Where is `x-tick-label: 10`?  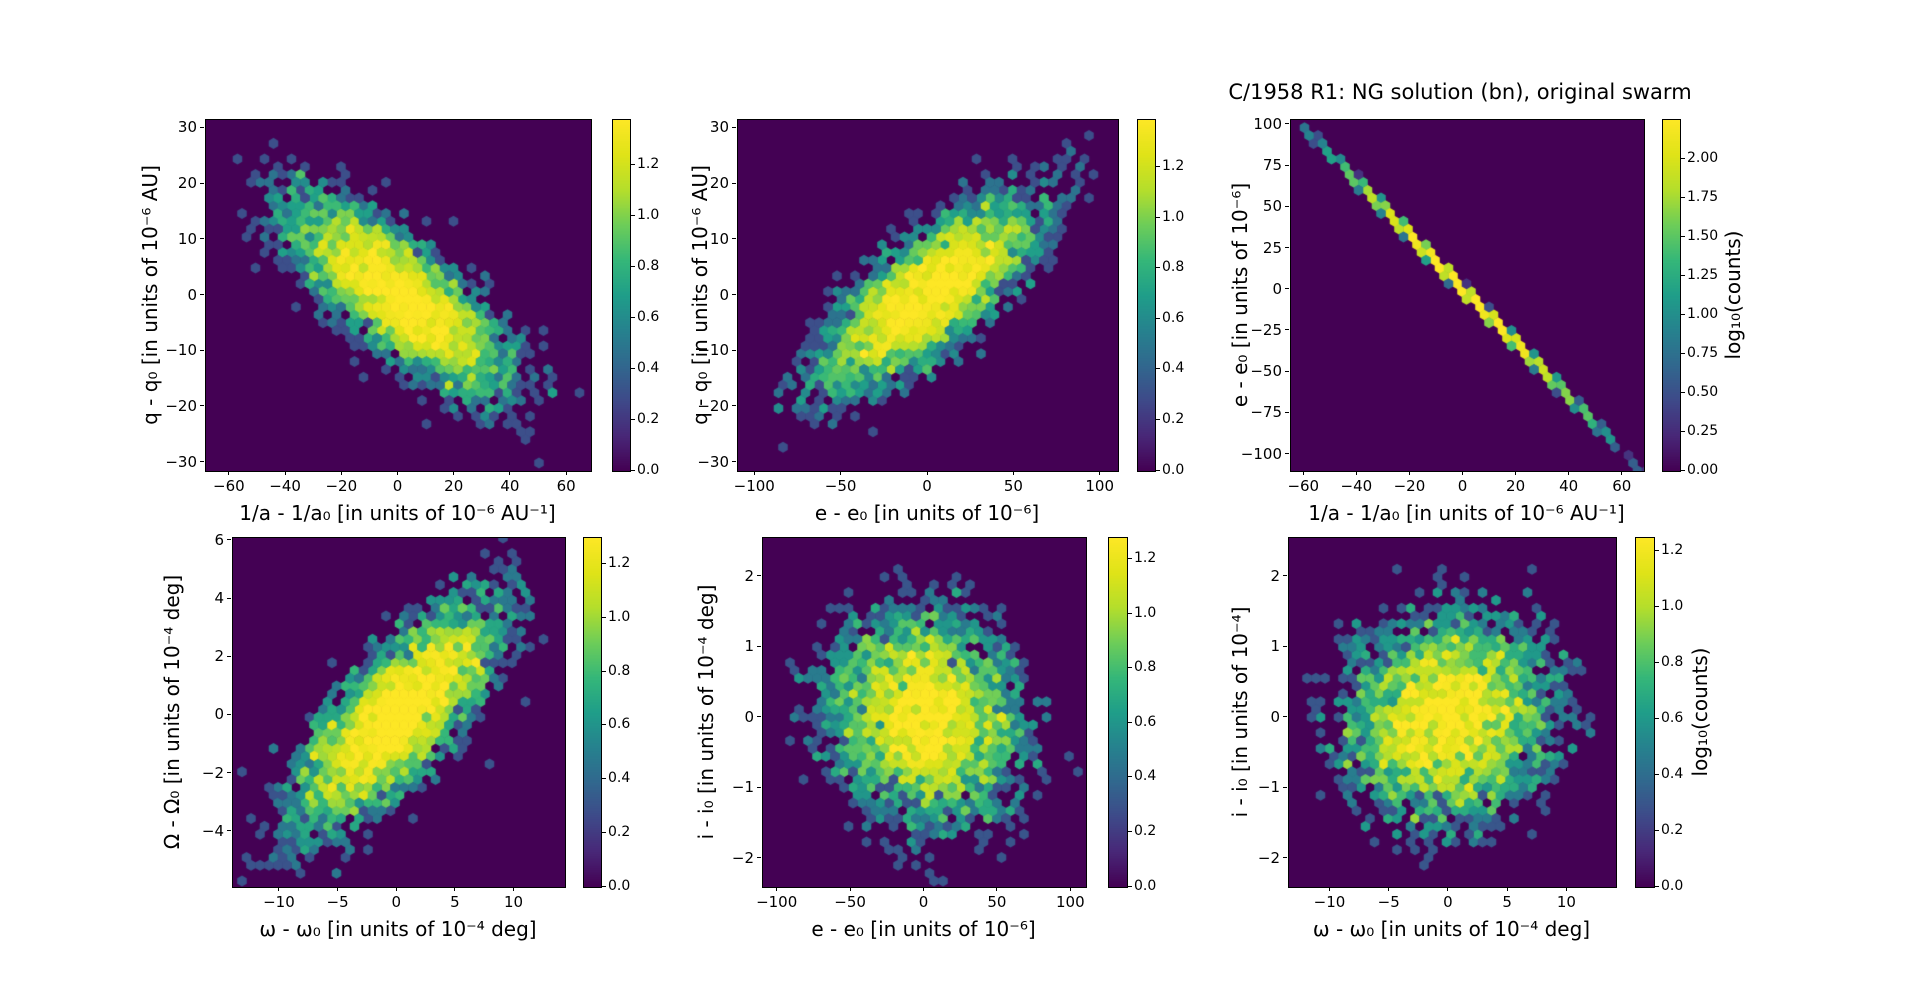 x-tick-label: 10 is located at coordinates (514, 902).